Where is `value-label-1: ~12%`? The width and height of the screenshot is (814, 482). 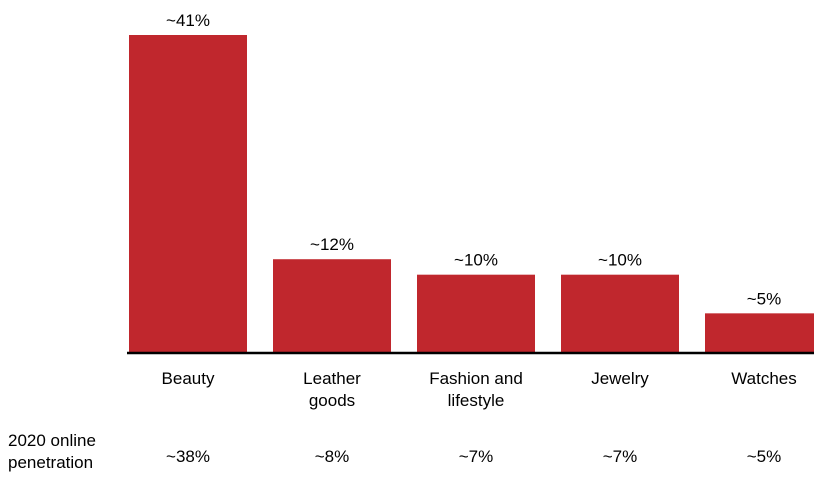 value-label-1: ~12% is located at coordinates (332, 244).